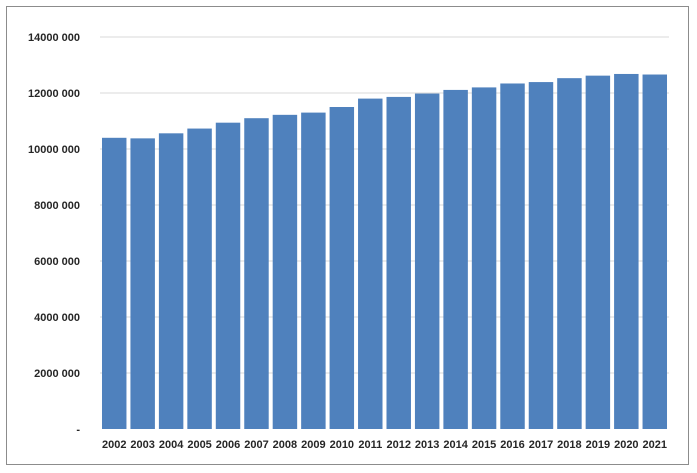 Image resolution: width=697 pixels, height=473 pixels. Describe the element at coordinates (78, 430) in the screenshot. I see `y-tick-label: -` at that location.